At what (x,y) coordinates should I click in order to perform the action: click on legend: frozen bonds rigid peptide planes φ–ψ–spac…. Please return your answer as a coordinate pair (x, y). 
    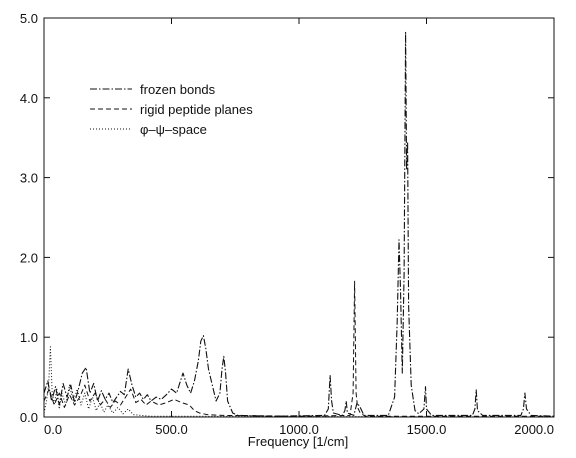
    Looking at the image, I should click on (171, 109).